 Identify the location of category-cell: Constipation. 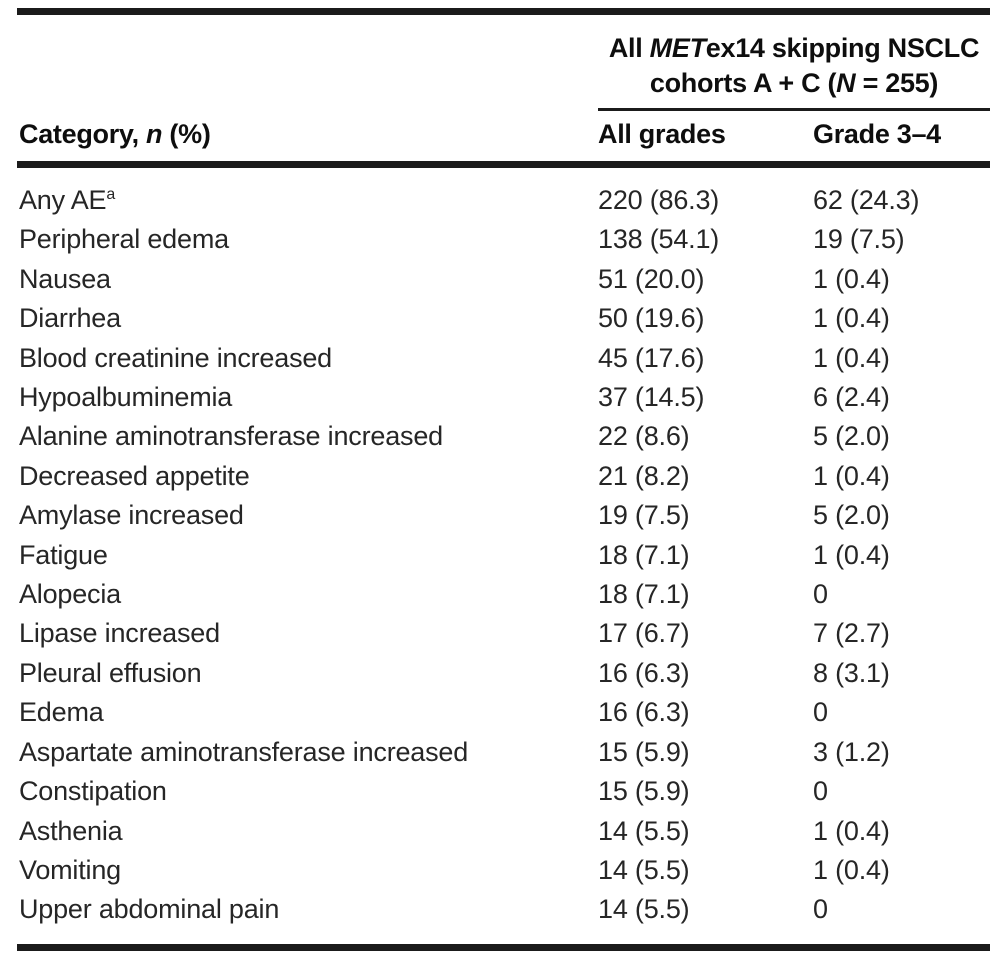
(307, 791).